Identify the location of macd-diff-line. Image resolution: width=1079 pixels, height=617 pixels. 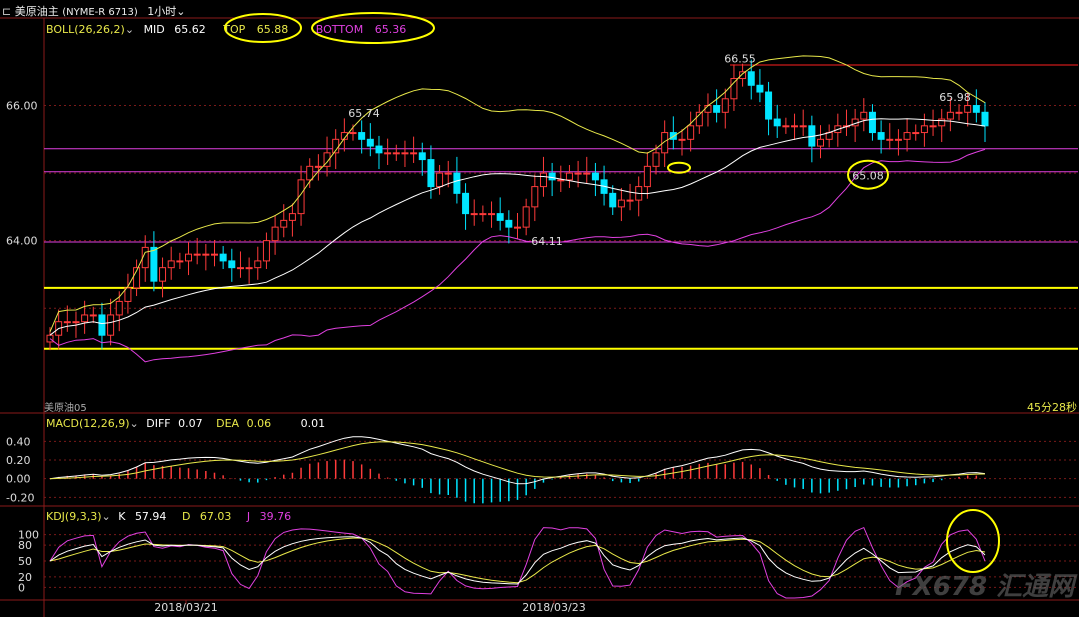
(517, 460).